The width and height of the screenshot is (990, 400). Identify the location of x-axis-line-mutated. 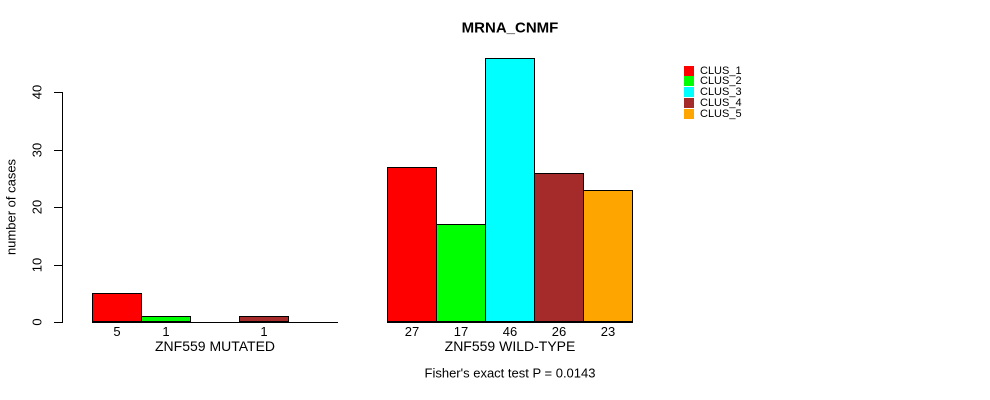
(215, 322).